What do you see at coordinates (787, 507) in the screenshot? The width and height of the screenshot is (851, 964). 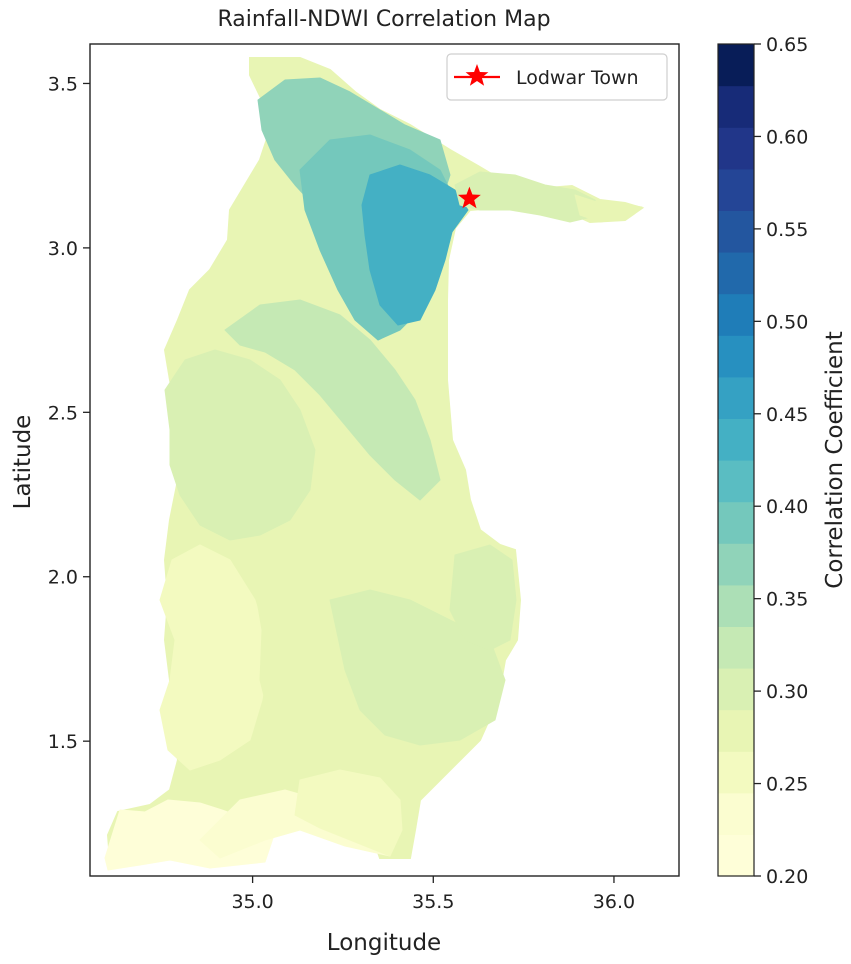 I see `colorbar-tick-label: 0.40` at bounding box center [787, 507].